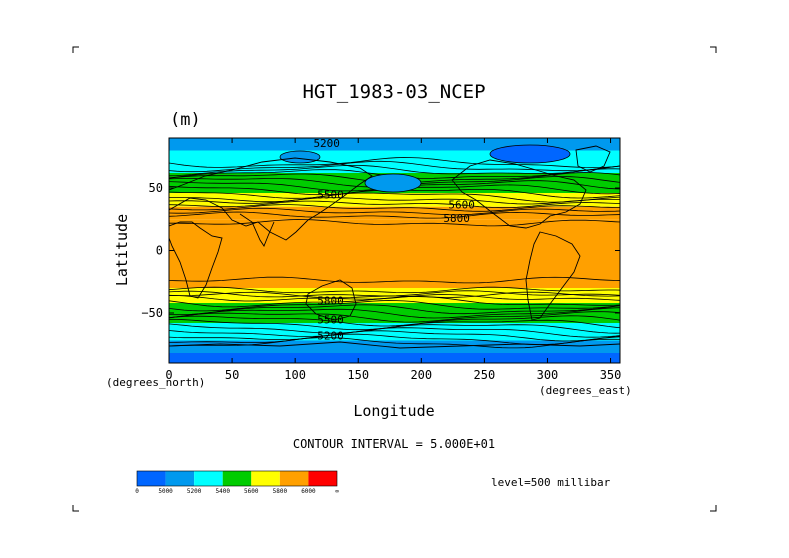 The width and height of the screenshot is (789, 558). What do you see at coordinates (713, 49) in the screenshot?
I see `crop-mark-top-right` at bounding box center [713, 49].